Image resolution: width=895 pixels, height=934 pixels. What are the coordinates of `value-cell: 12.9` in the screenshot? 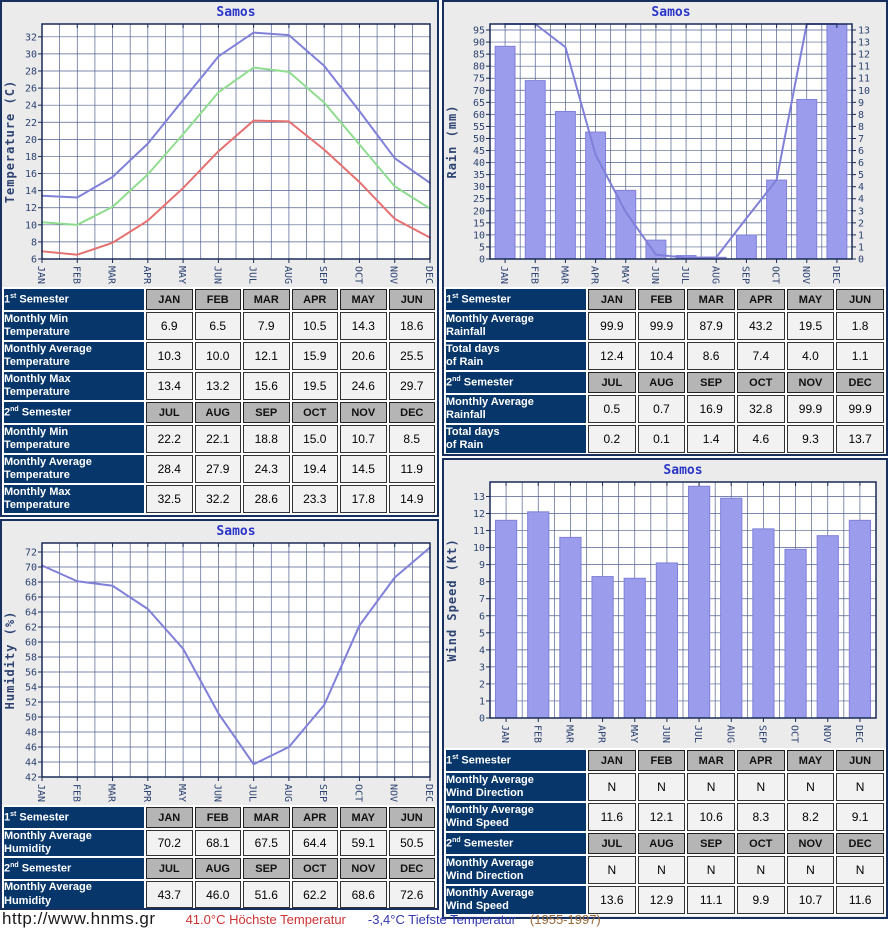 It's located at (661, 900).